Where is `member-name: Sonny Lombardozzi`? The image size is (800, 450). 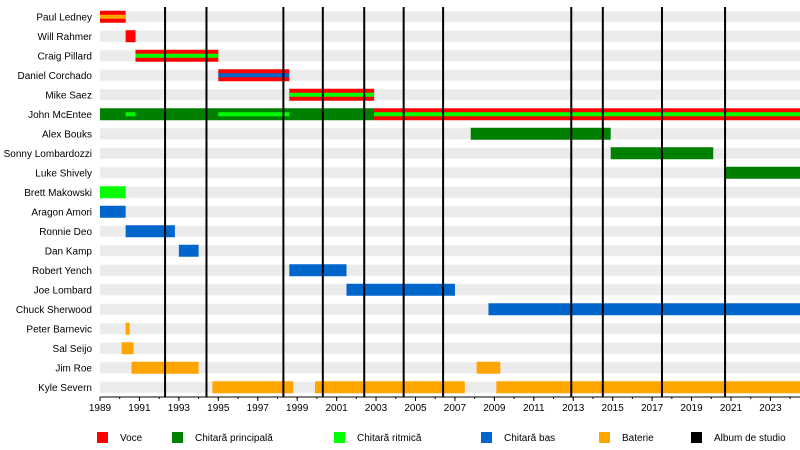 member-name: Sonny Lombardozzi is located at coordinates (48, 154).